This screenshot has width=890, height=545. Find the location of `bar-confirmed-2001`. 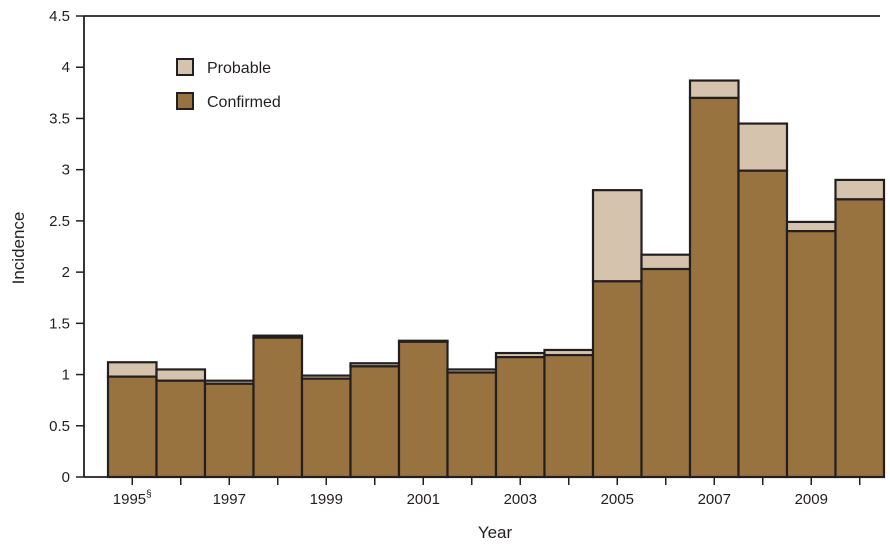

bar-confirmed-2001 is located at coordinates (423, 409).